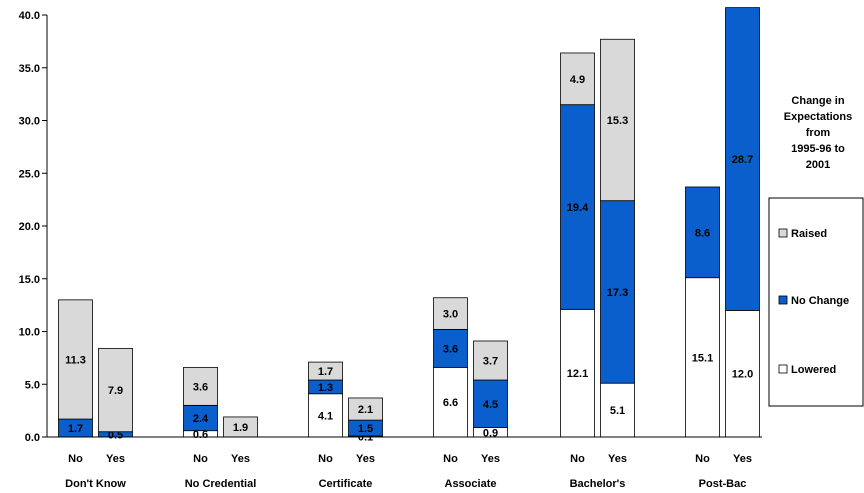 This screenshot has width=864, height=493. I want to click on data-label: 4.9, so click(577, 80).